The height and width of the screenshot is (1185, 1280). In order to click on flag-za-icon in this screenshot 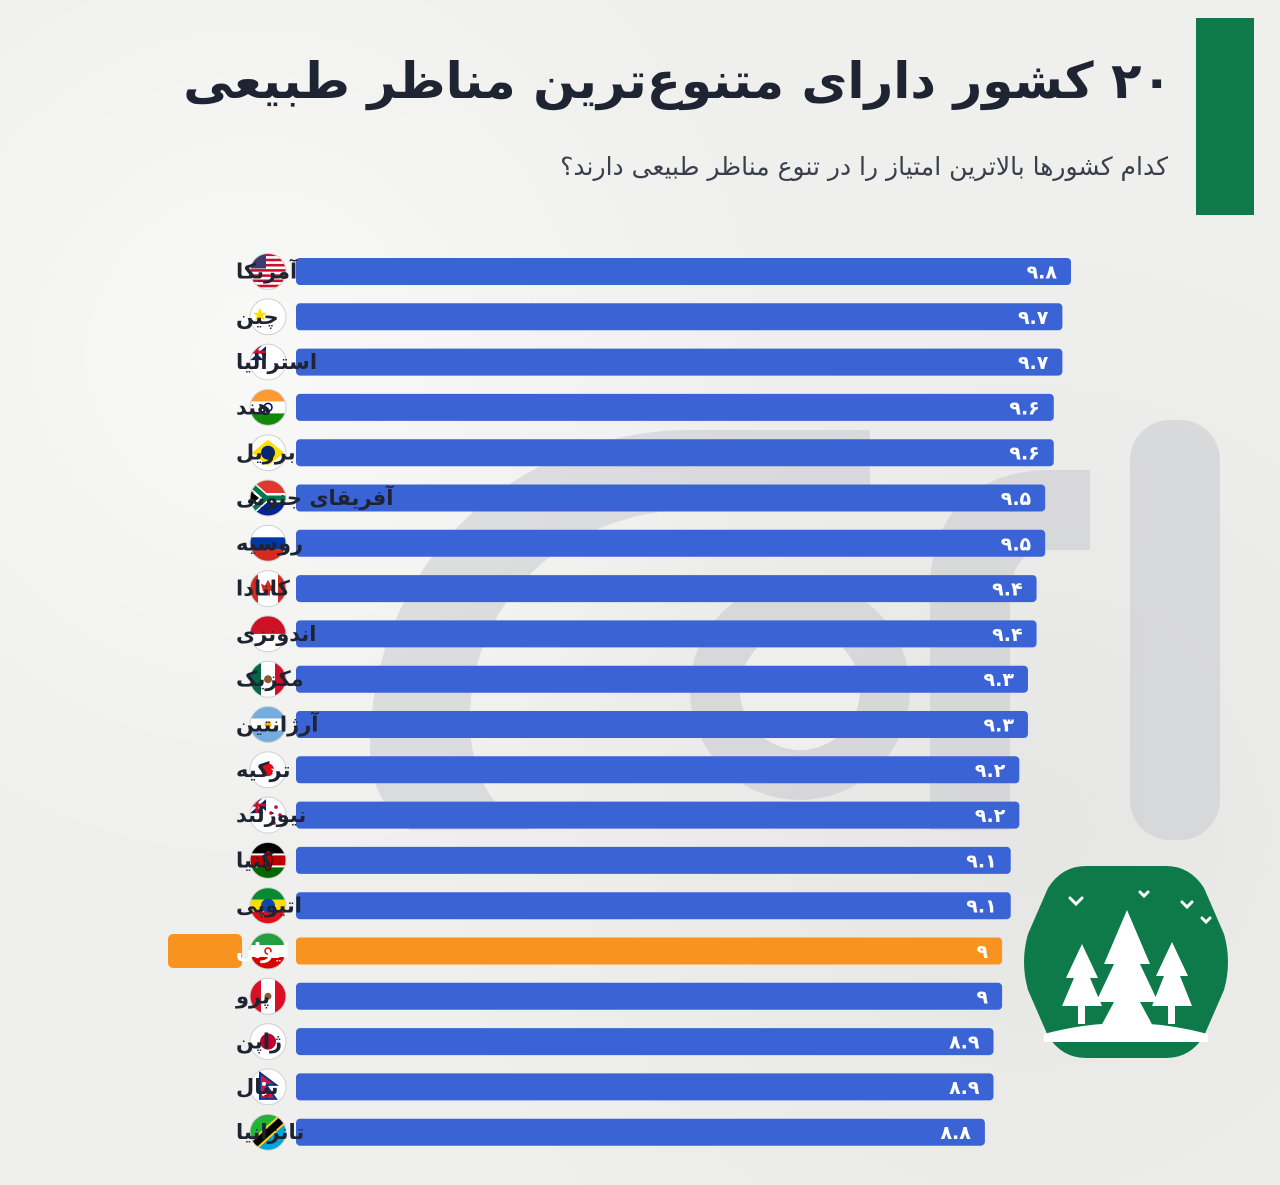, I will do `click(268, 498)`.